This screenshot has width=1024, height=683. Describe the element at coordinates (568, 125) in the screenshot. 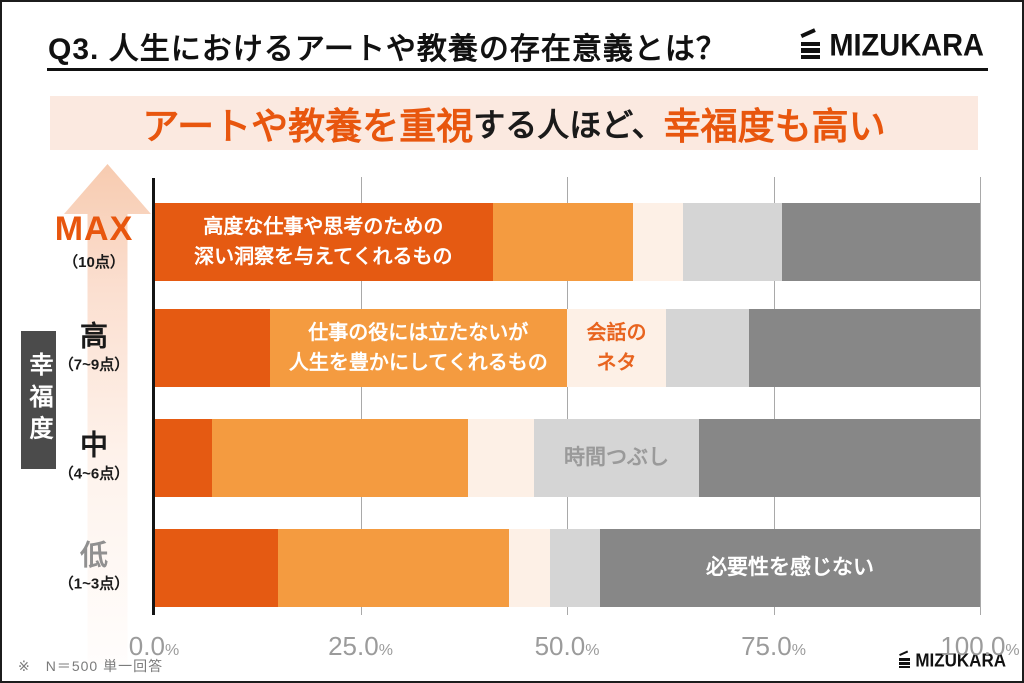

I see `key-message-plain: する人ほど、` at that location.